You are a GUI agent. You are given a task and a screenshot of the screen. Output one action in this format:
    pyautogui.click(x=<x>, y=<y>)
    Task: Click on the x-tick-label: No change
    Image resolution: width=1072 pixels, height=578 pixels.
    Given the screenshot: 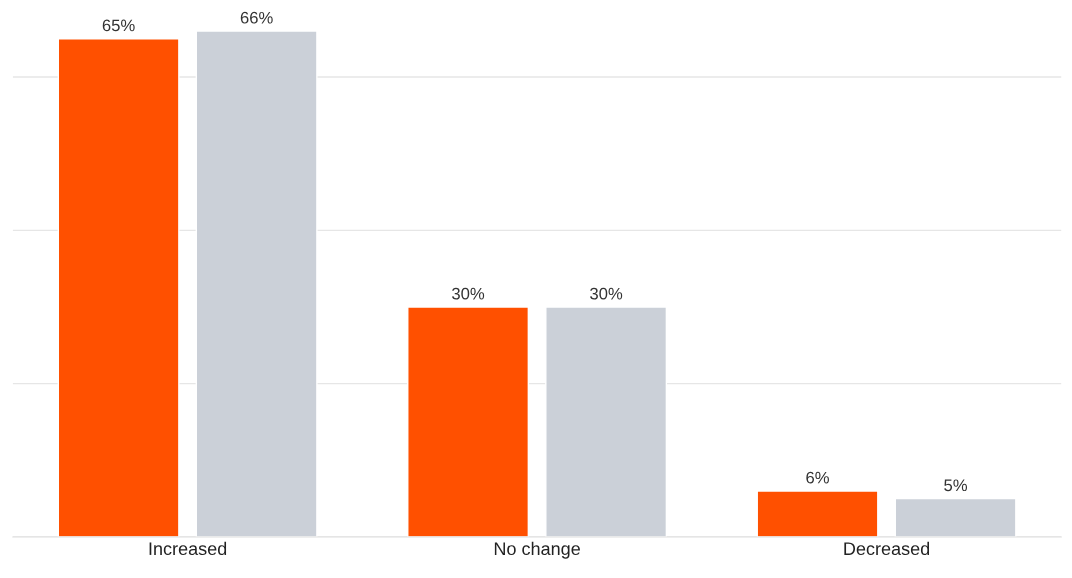 What is the action you would take?
    pyautogui.click(x=537, y=550)
    